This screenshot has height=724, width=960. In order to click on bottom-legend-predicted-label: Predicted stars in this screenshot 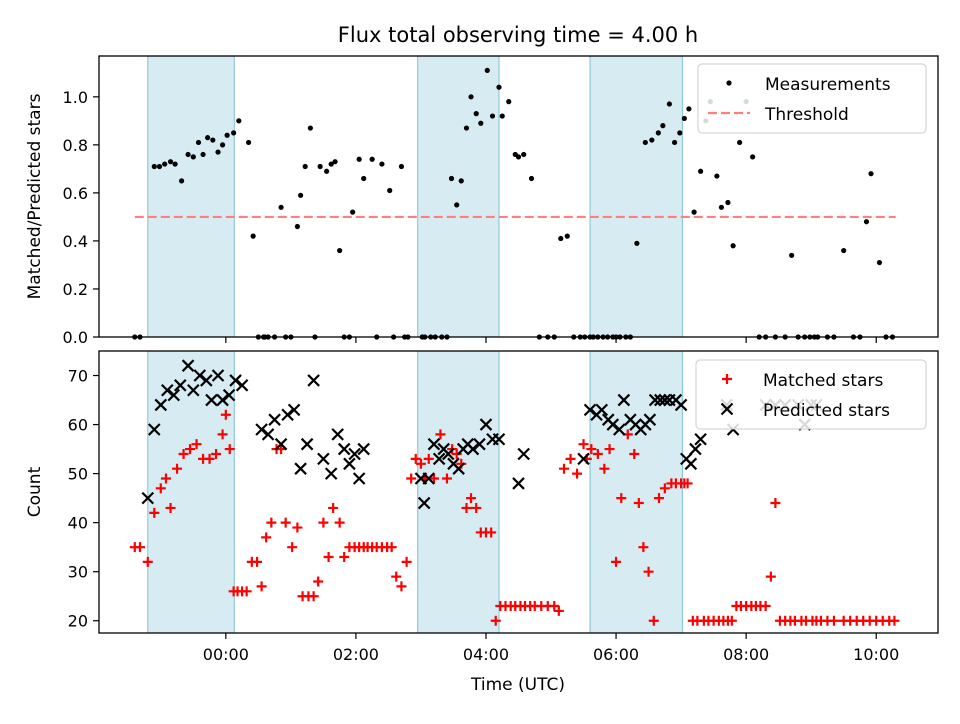, I will do `click(826, 411)`.